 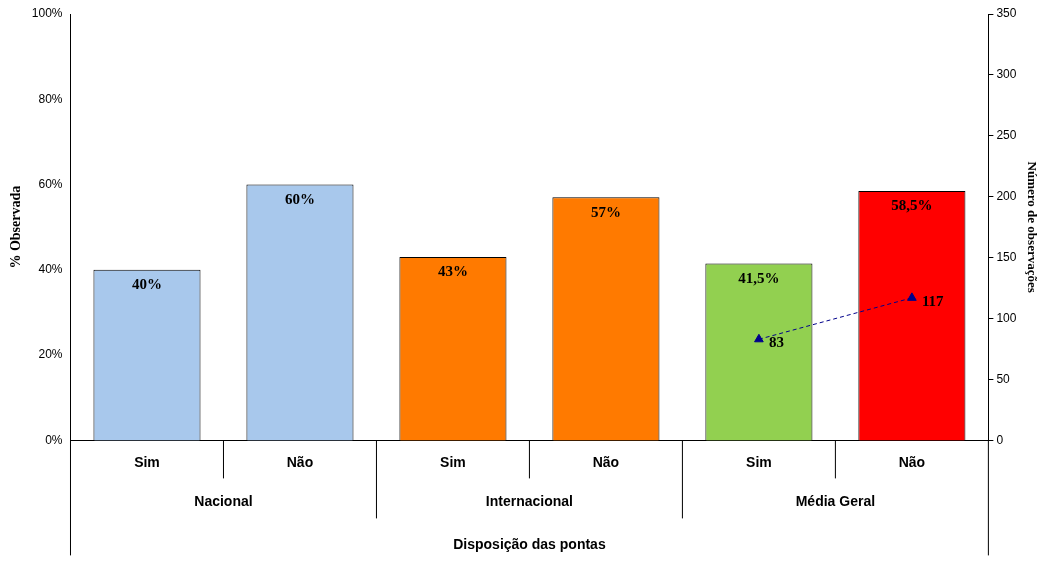 What do you see at coordinates (1006, 196) in the screenshot?
I see `y2-tick-label: 200` at bounding box center [1006, 196].